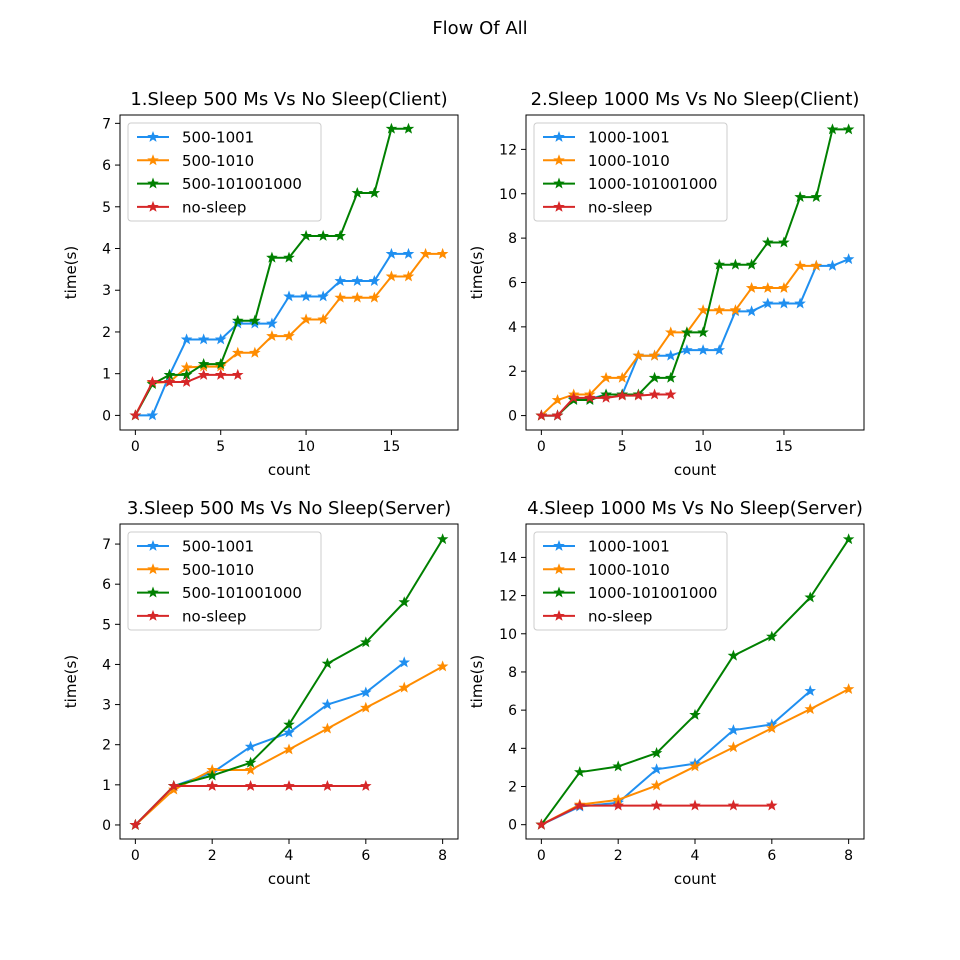  I want to click on subplot-3-y-tick-label: 0, so click(106, 826).